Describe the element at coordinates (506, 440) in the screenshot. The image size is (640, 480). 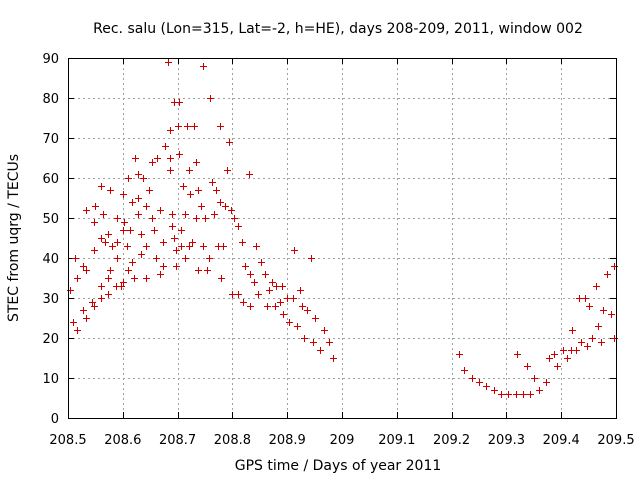
I see `x-tick-label: 209.3` at that location.